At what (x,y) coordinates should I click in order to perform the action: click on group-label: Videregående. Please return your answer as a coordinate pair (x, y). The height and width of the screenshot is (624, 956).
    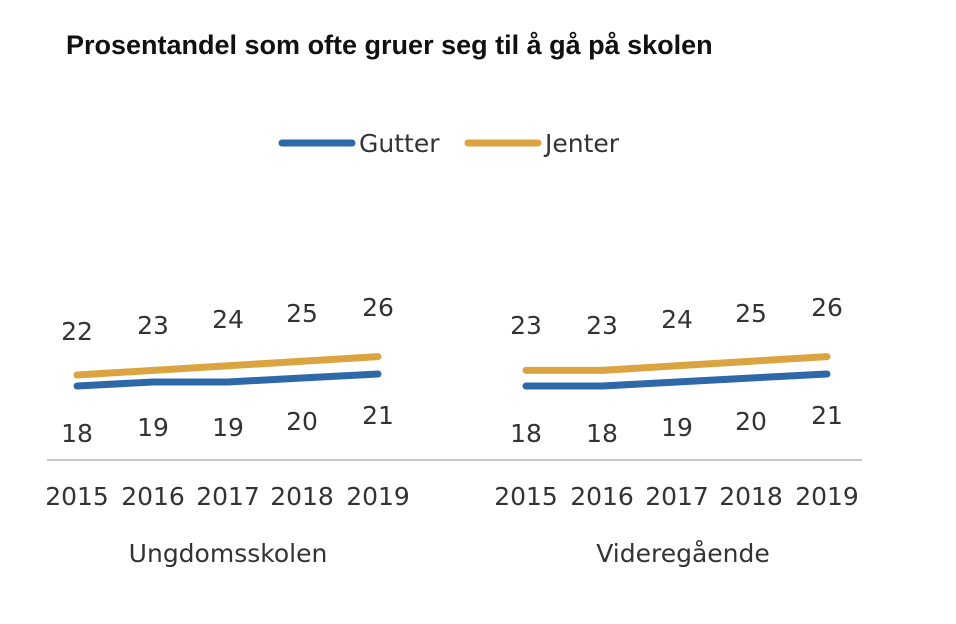
    Looking at the image, I should click on (683, 553).